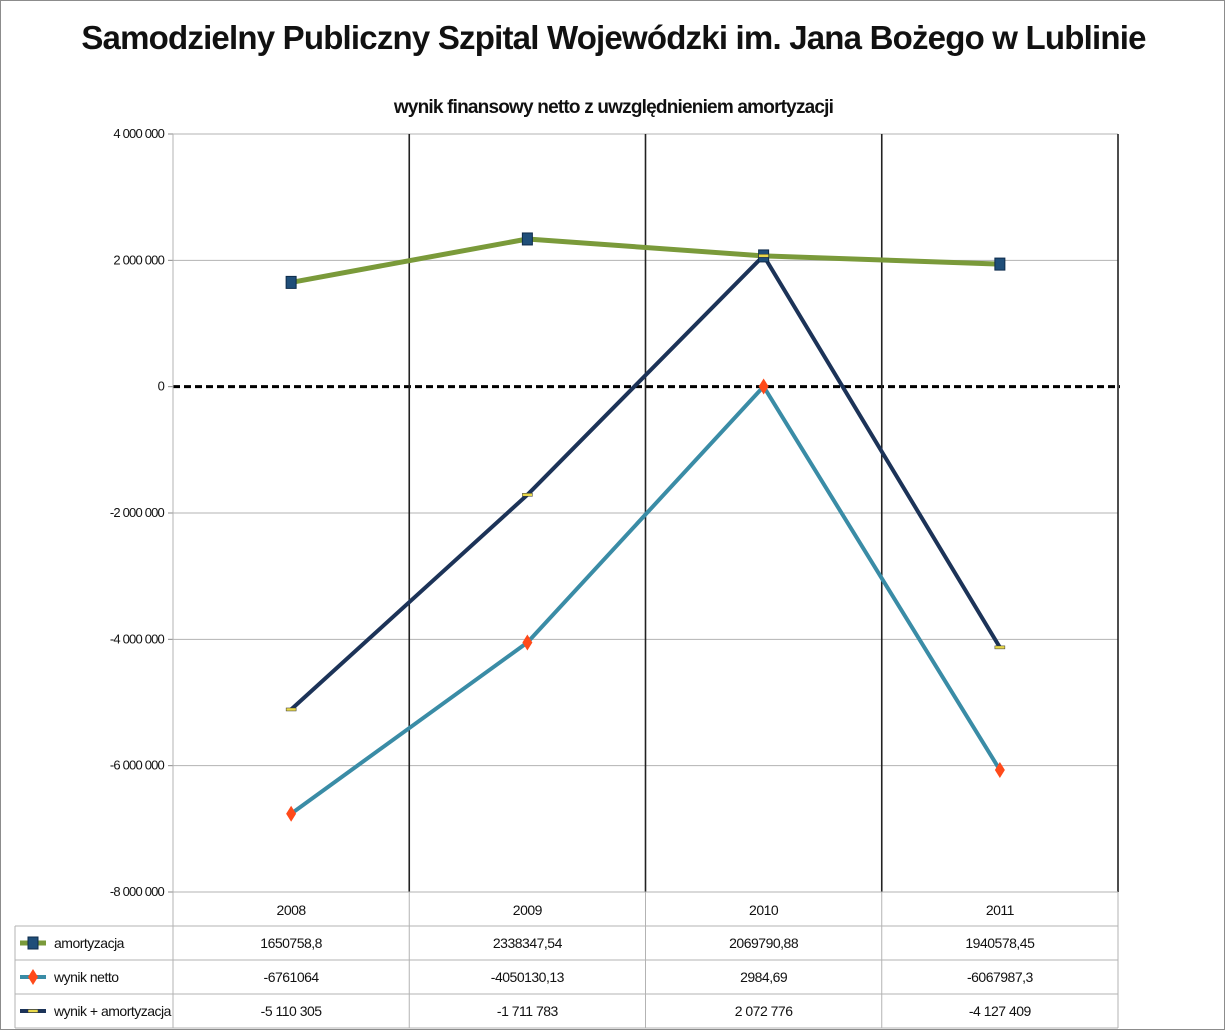 The image size is (1225, 1030). What do you see at coordinates (1000, 1011) in the screenshot?
I see `table-cell: -4 127 409` at bounding box center [1000, 1011].